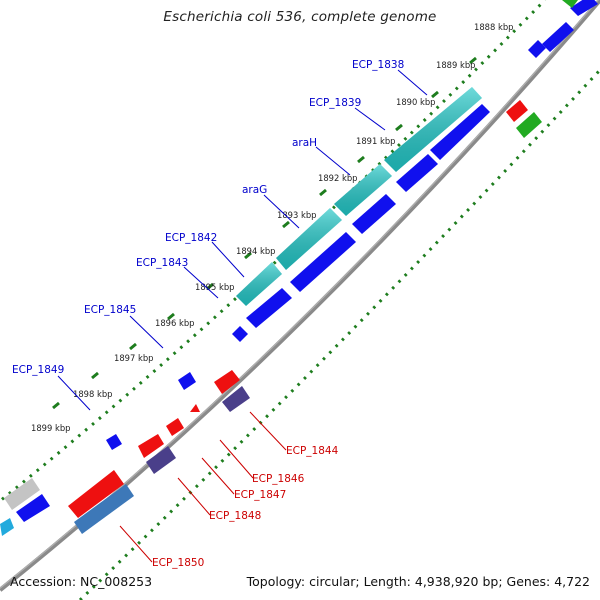  Describe the element at coordinates (278, 479) in the screenshot. I see `gene-label-ecp-1846: ECP_1846` at that location.